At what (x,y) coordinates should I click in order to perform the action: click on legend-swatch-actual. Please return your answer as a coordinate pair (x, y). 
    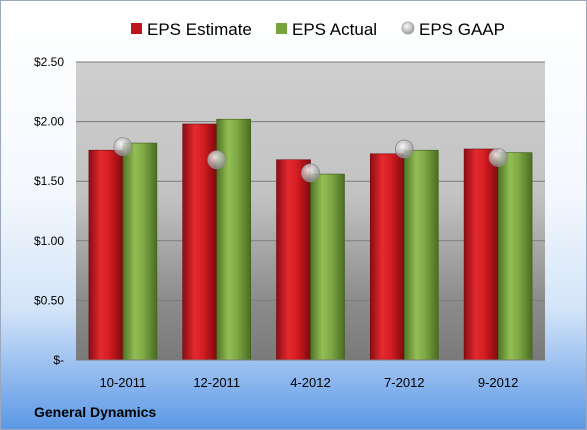
    Looking at the image, I should click on (281, 28).